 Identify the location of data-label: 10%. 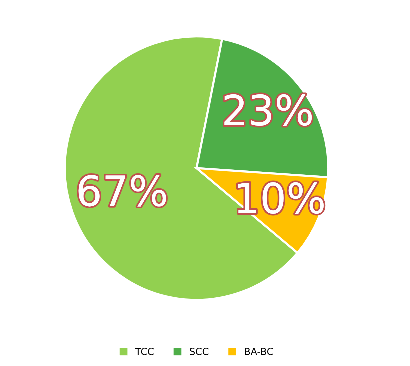
(281, 198).